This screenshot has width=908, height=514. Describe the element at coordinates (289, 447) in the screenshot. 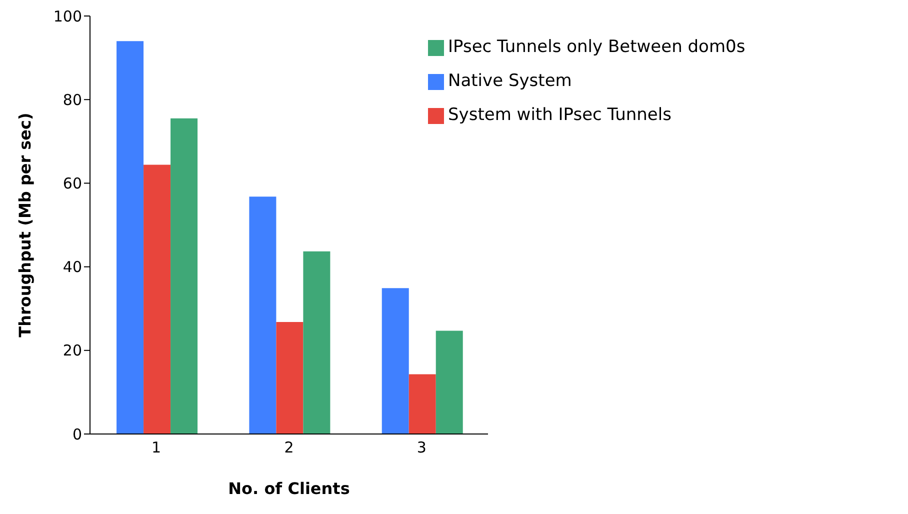

I see `x-tick-label: 2` at that location.